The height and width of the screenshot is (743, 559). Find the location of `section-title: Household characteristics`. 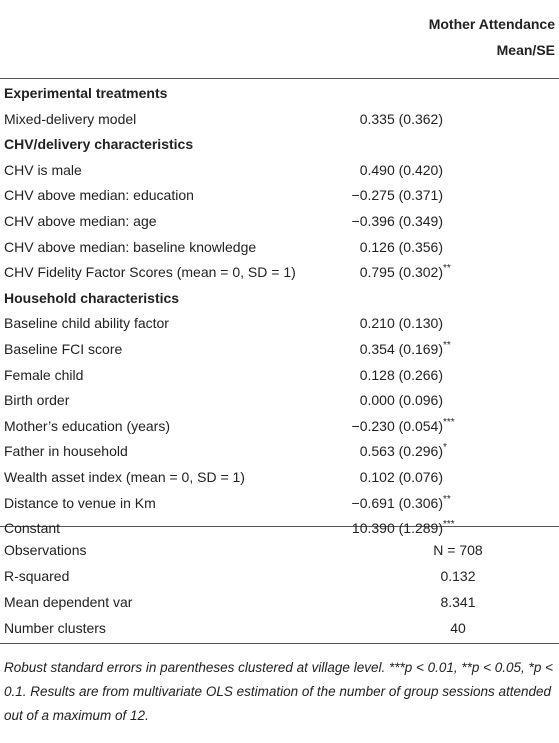

section-title: Household characteristics is located at coordinates (92, 297).